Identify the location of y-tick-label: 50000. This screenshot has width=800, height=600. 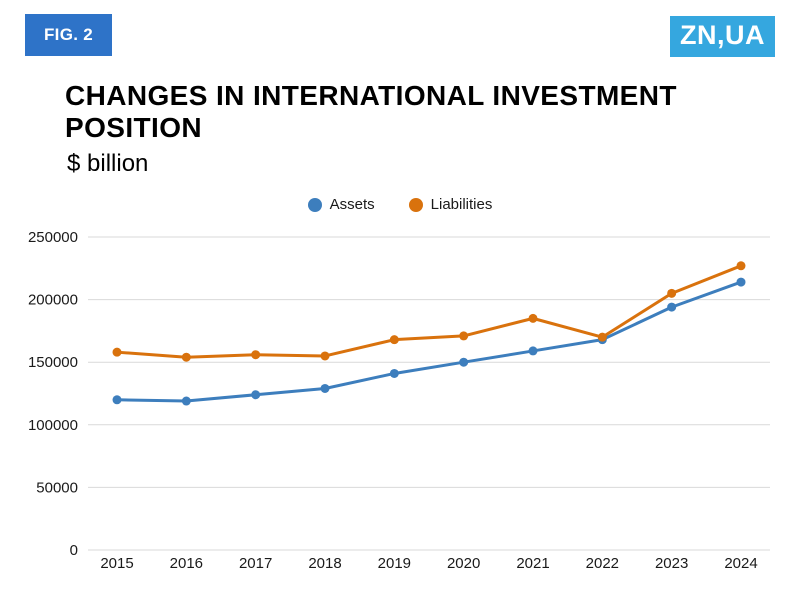
(57, 487).